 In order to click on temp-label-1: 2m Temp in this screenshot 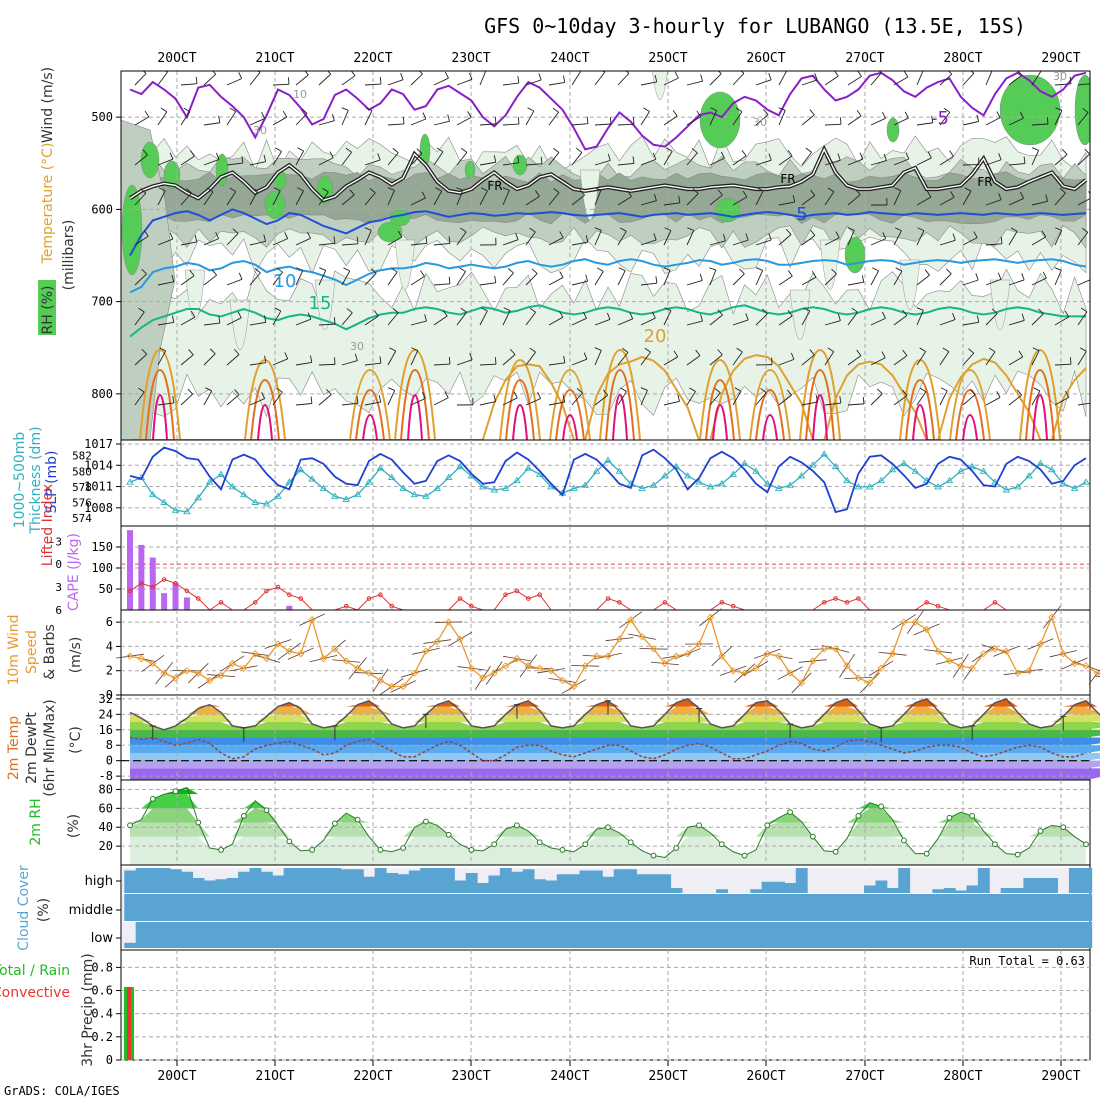, I will do `click(14, 748)`.